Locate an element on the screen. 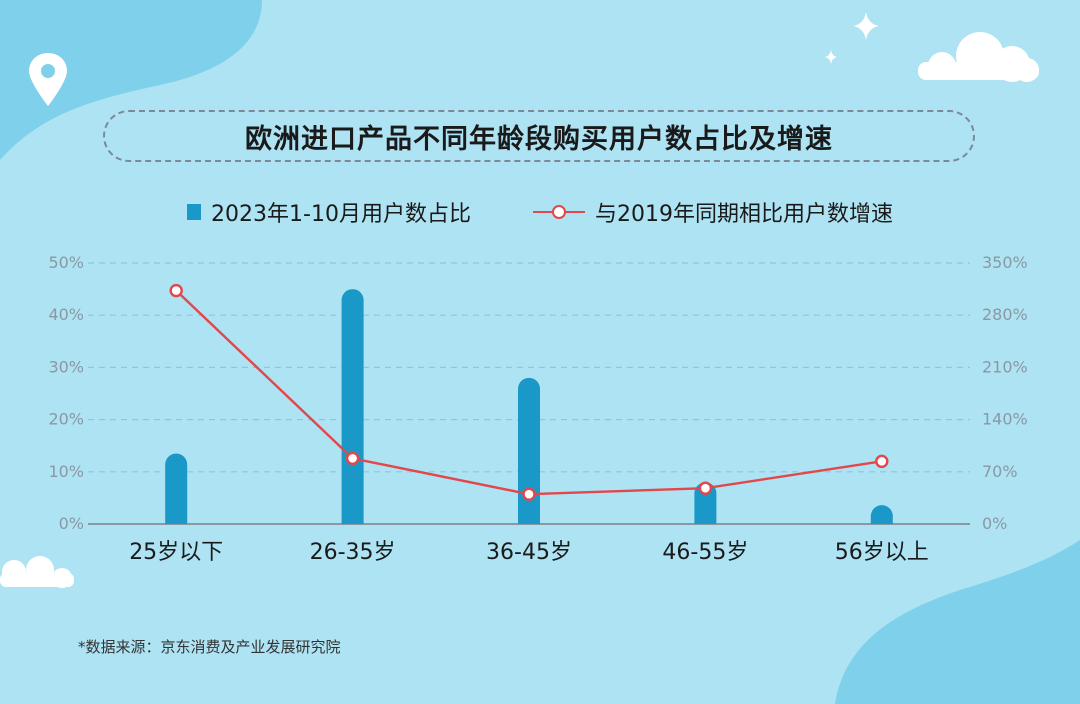 The image size is (1080, 704). right-axis: 0% 70% 140% 210% 280% 350% is located at coordinates (1005, 393).